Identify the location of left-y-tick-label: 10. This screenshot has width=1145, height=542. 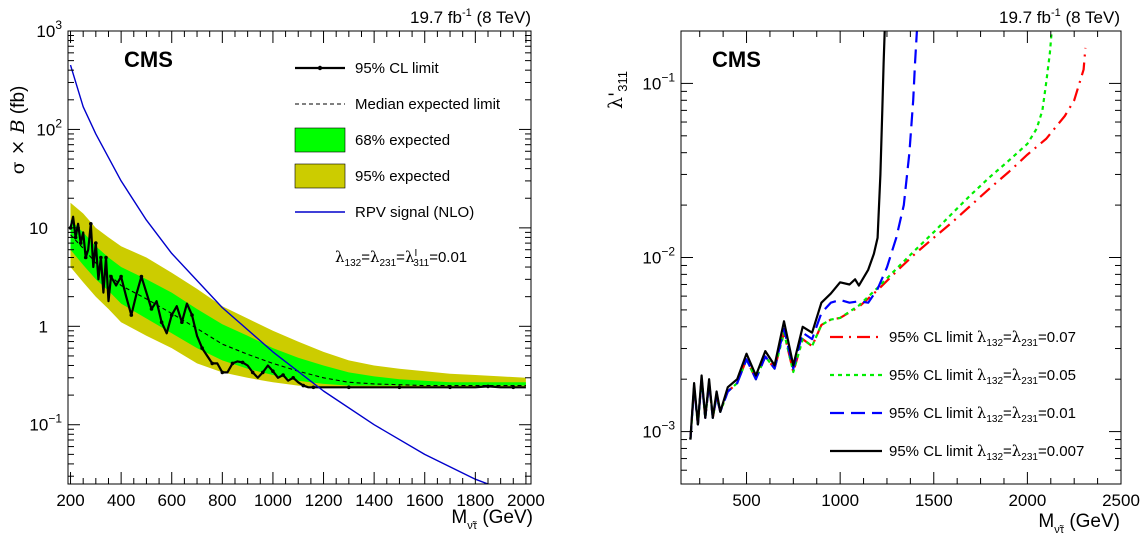
(38, 228).